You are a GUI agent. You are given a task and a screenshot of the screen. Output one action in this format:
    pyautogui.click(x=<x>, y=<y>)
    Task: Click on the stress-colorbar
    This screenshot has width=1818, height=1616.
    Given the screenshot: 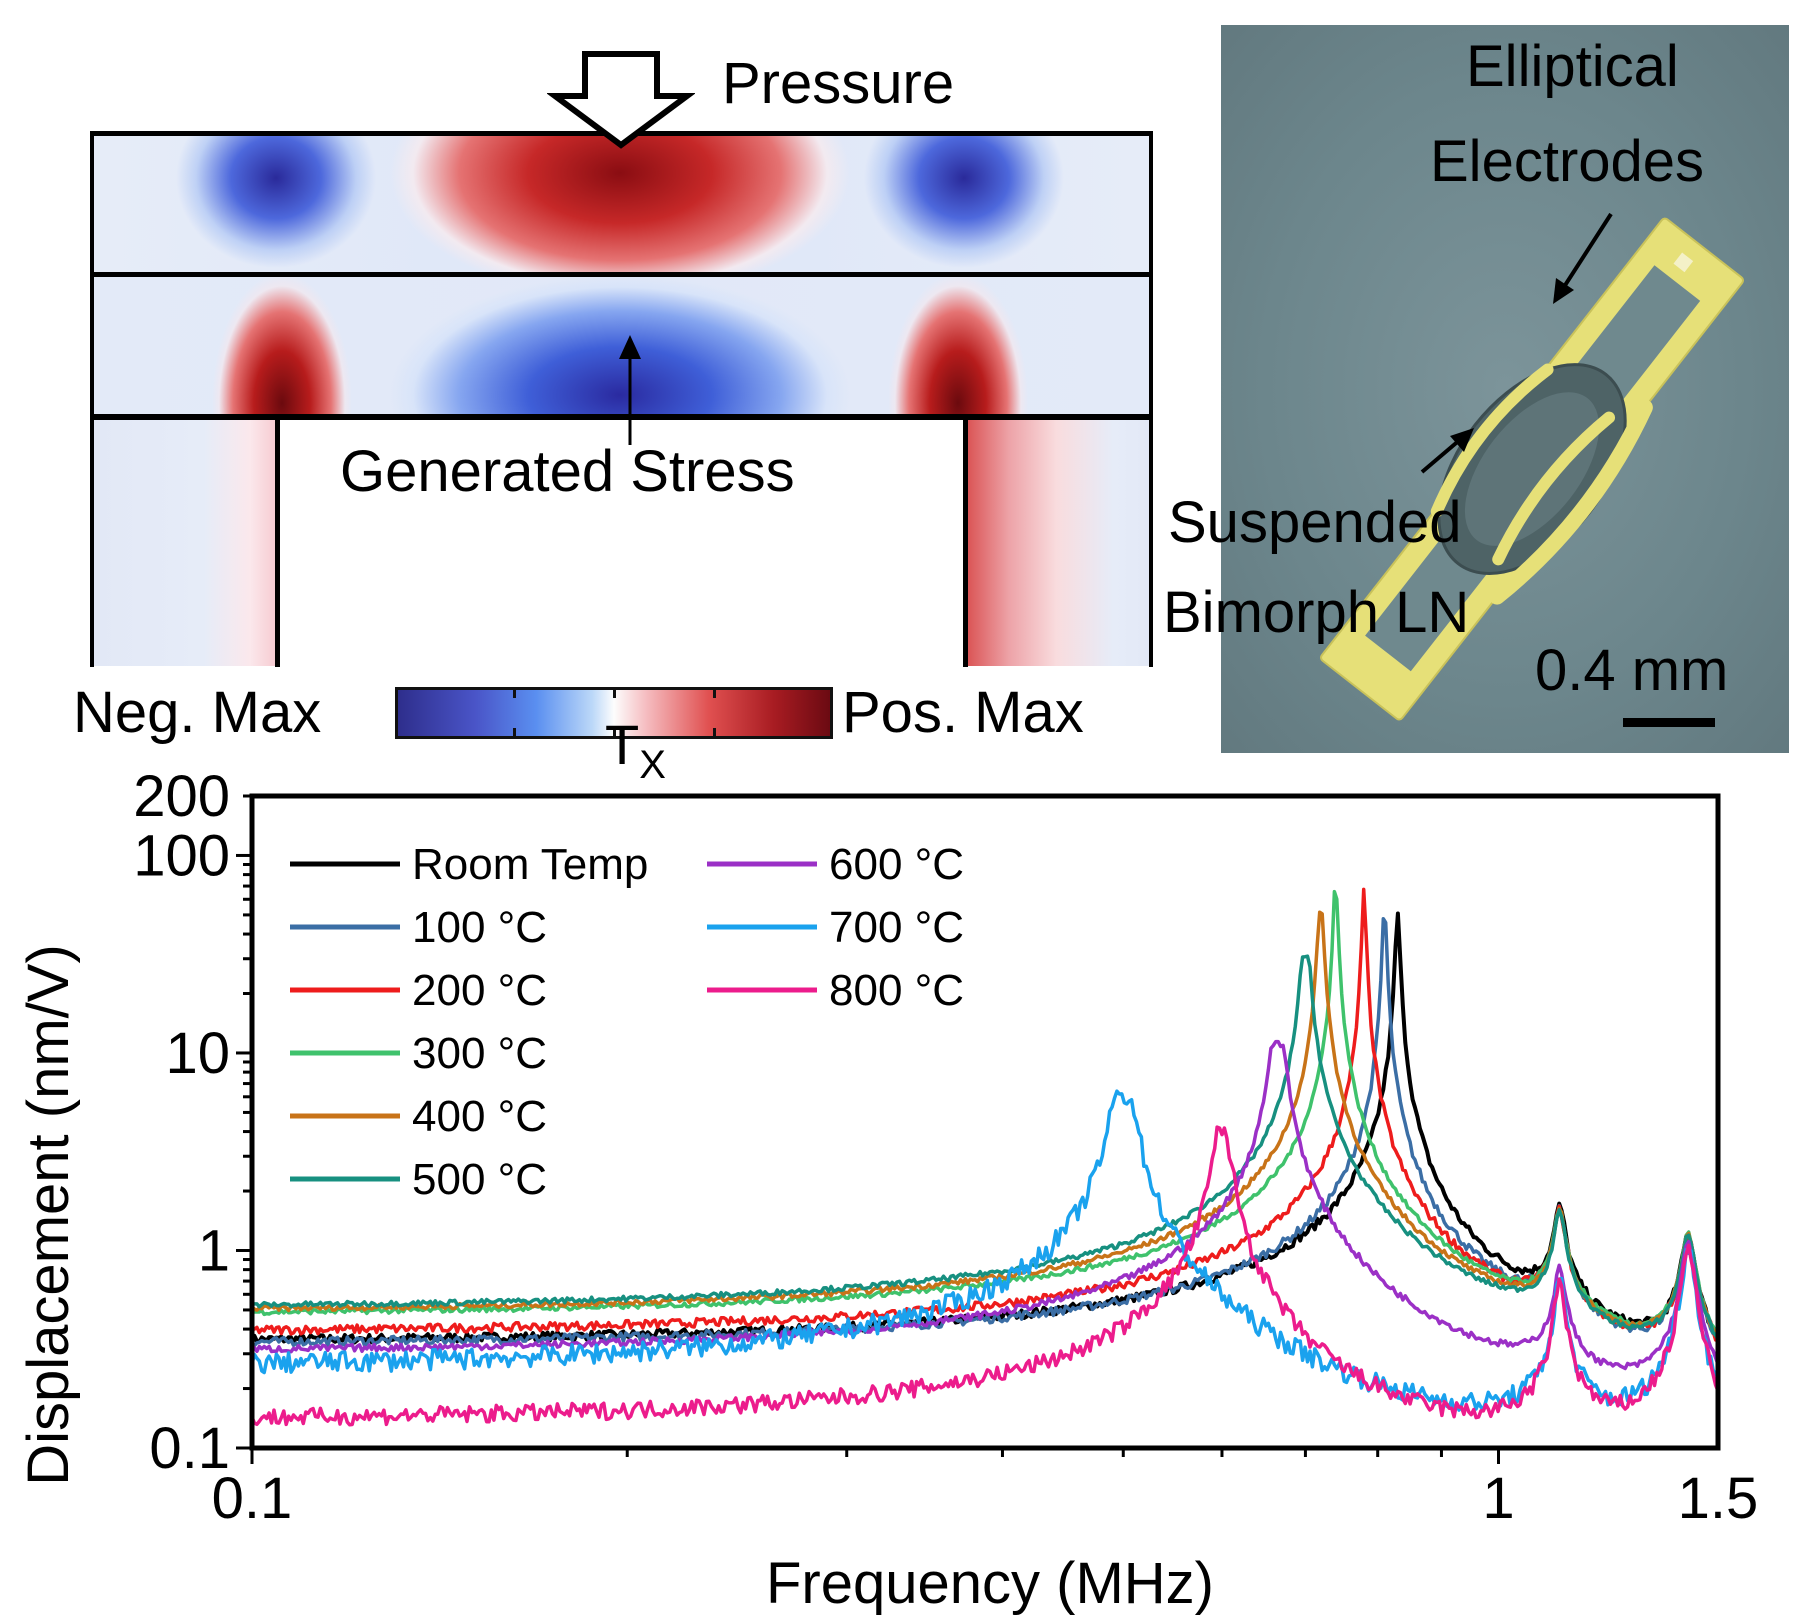 What is the action you would take?
    pyautogui.click(x=614, y=713)
    